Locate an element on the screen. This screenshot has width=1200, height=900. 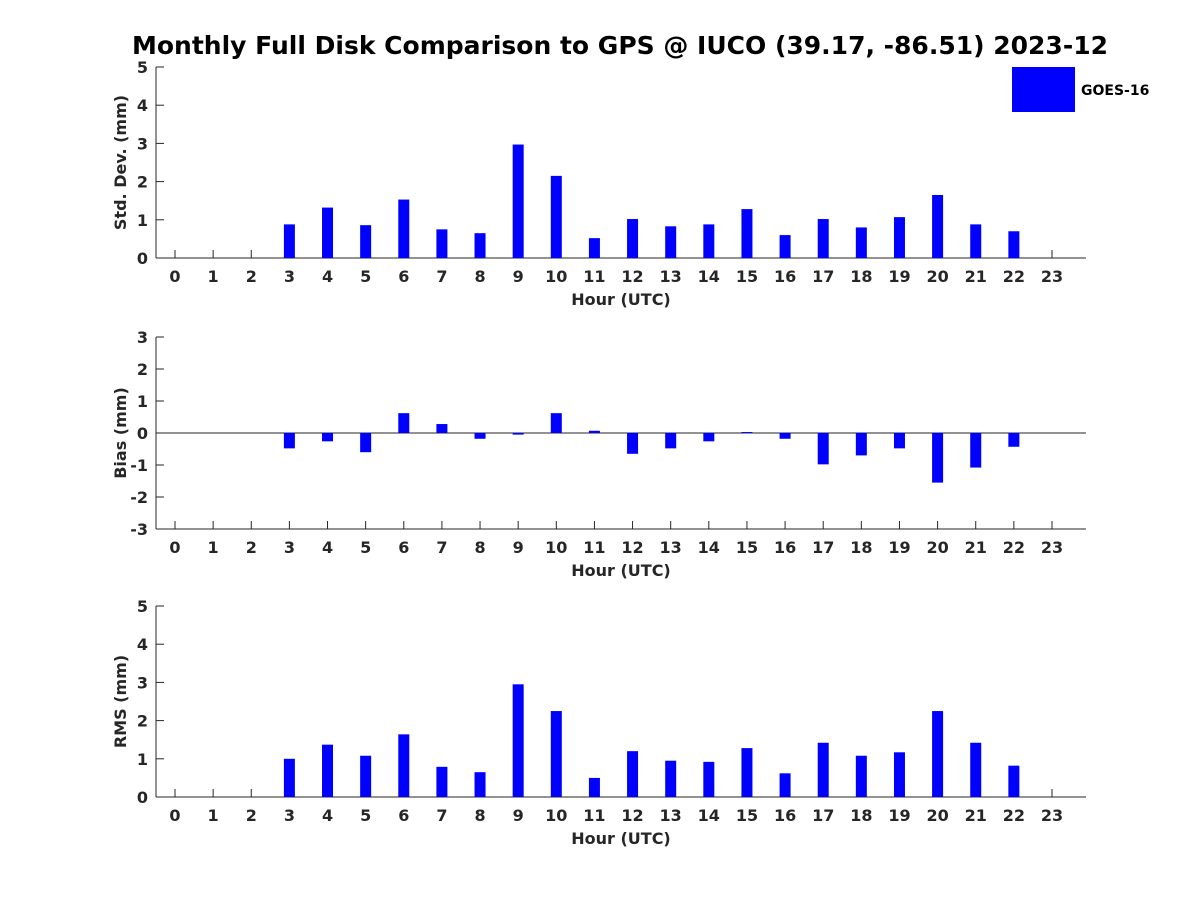
y-tick-label: -1 is located at coordinates (139, 465).